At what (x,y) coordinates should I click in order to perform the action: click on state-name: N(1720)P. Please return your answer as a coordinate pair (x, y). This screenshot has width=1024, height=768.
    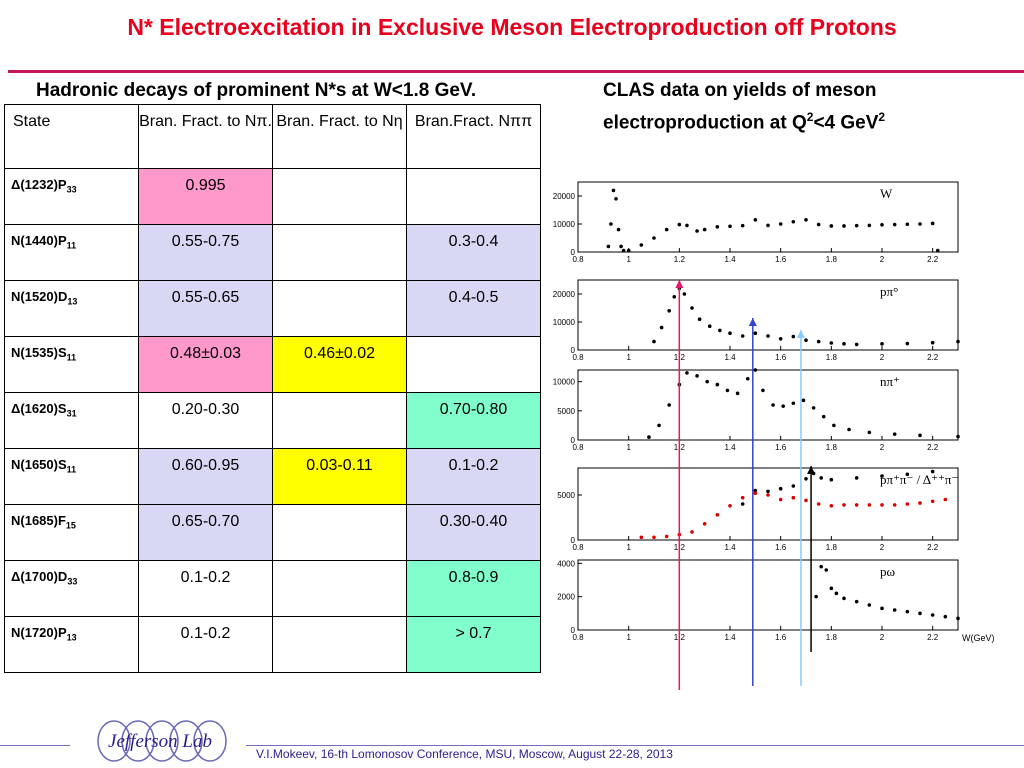
    Looking at the image, I should click on (39, 632).